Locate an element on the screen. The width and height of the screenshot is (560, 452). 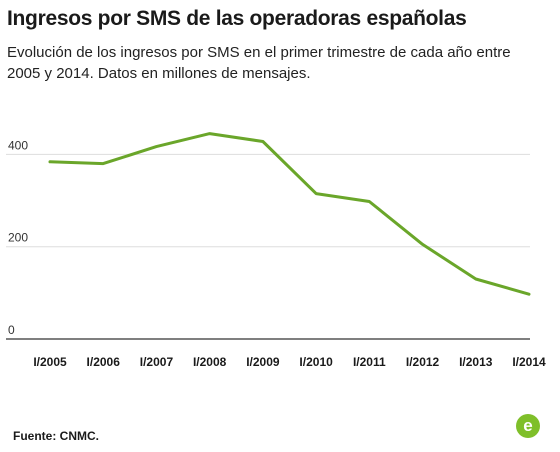
y-tick-label: 400 is located at coordinates (18, 145).